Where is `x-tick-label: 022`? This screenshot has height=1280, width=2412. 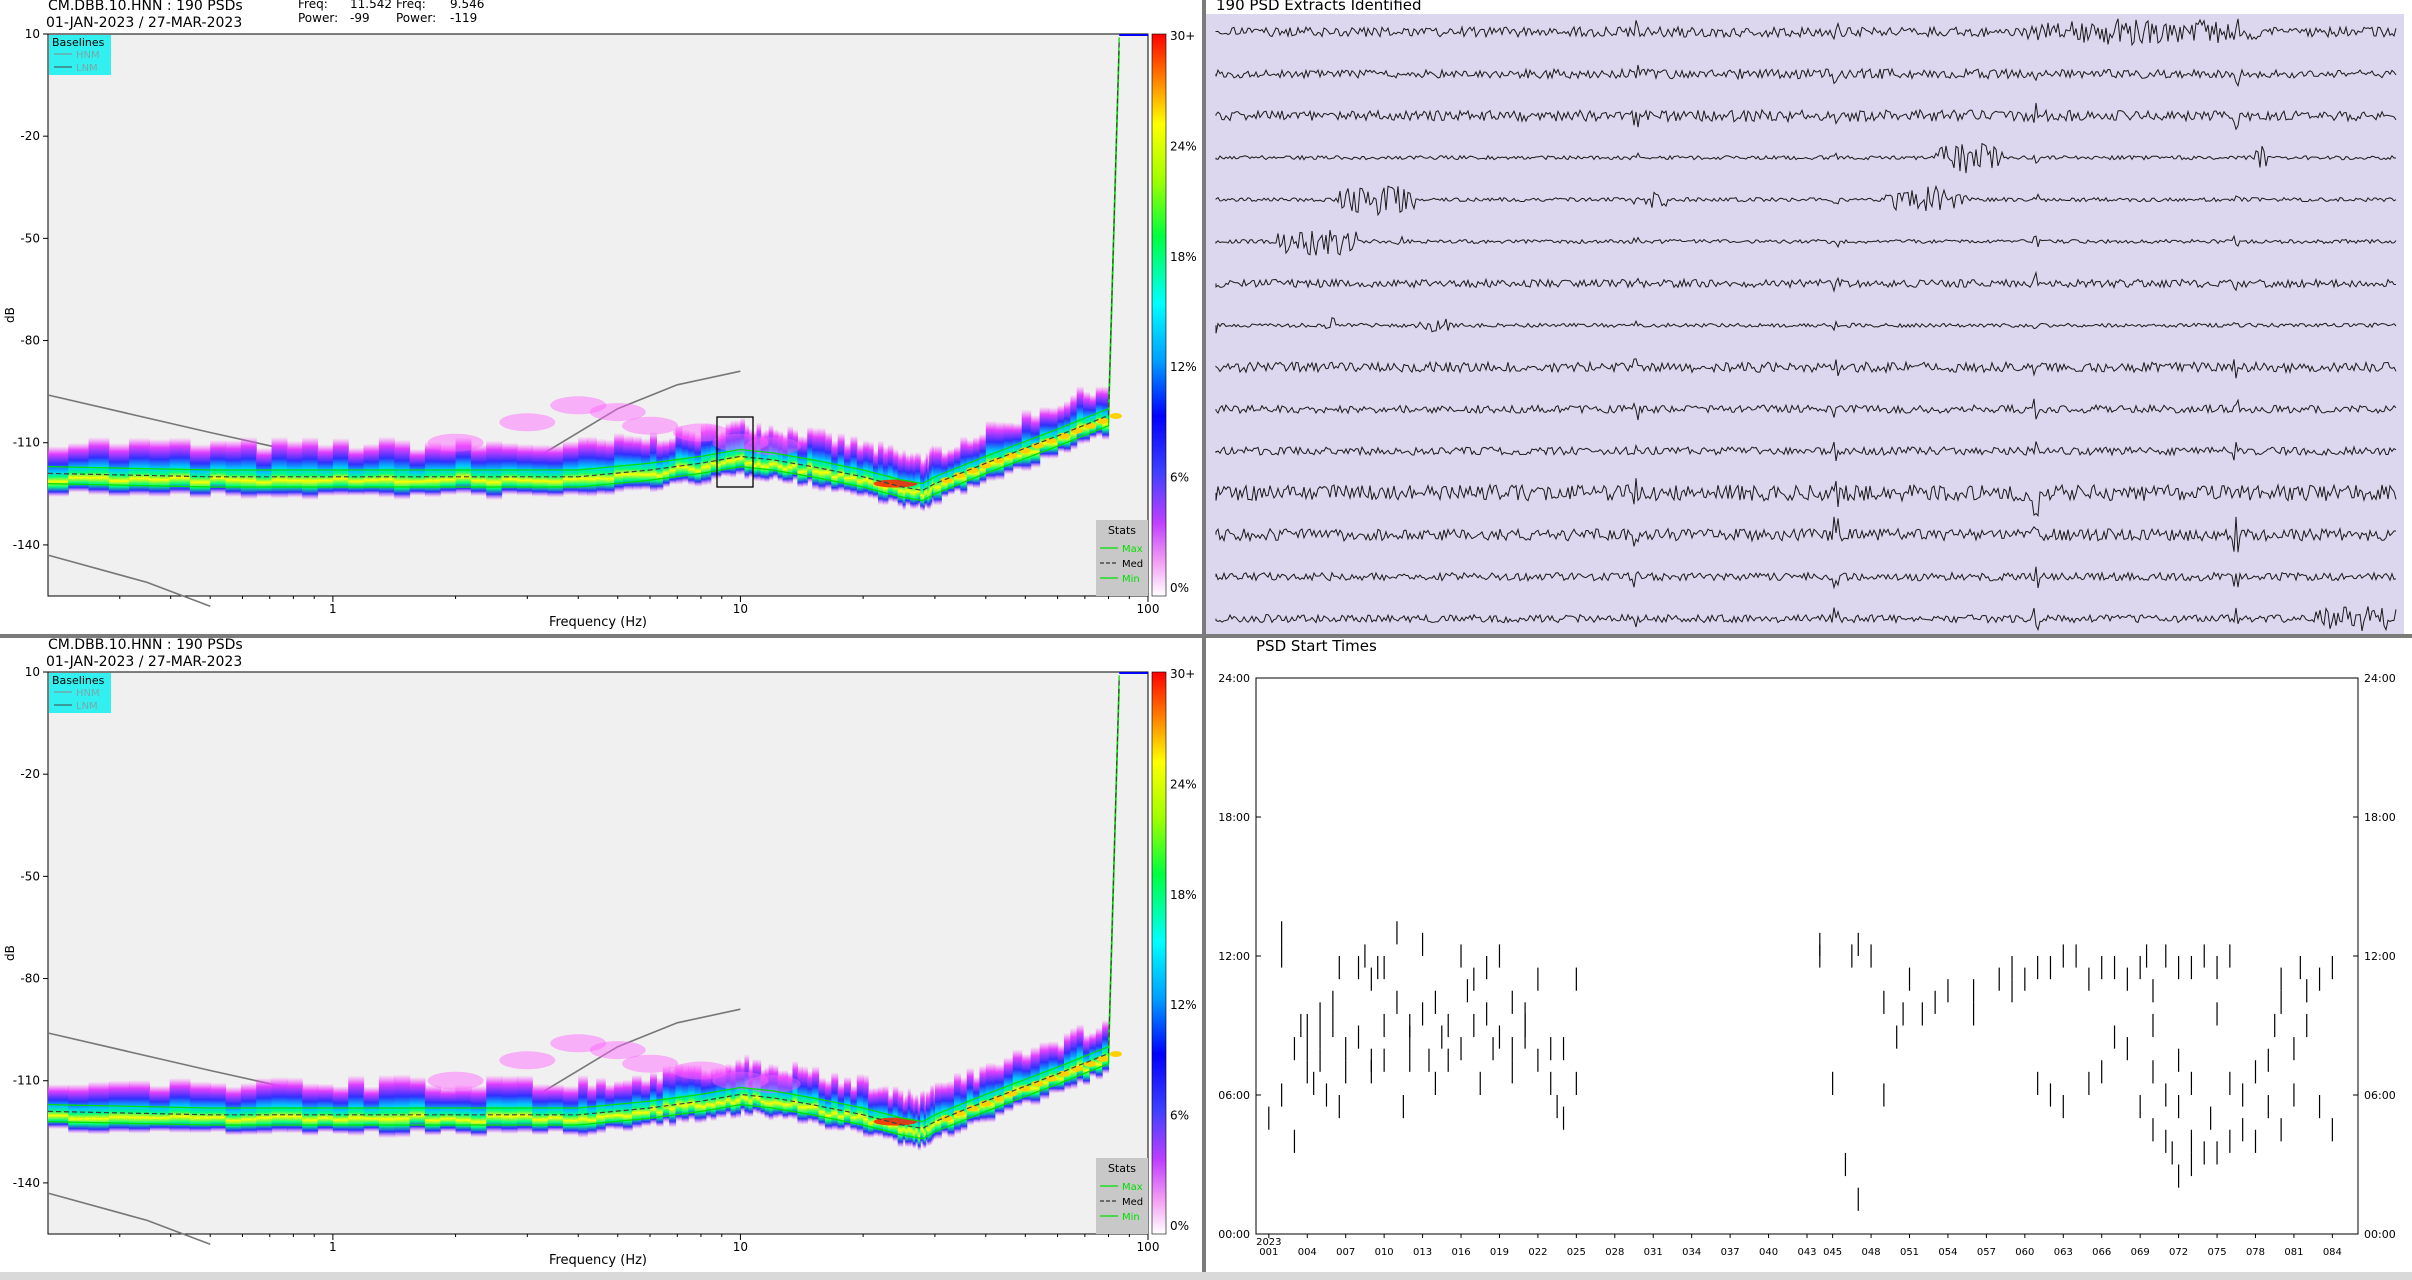
x-tick-label: 022 is located at coordinates (1537, 1252).